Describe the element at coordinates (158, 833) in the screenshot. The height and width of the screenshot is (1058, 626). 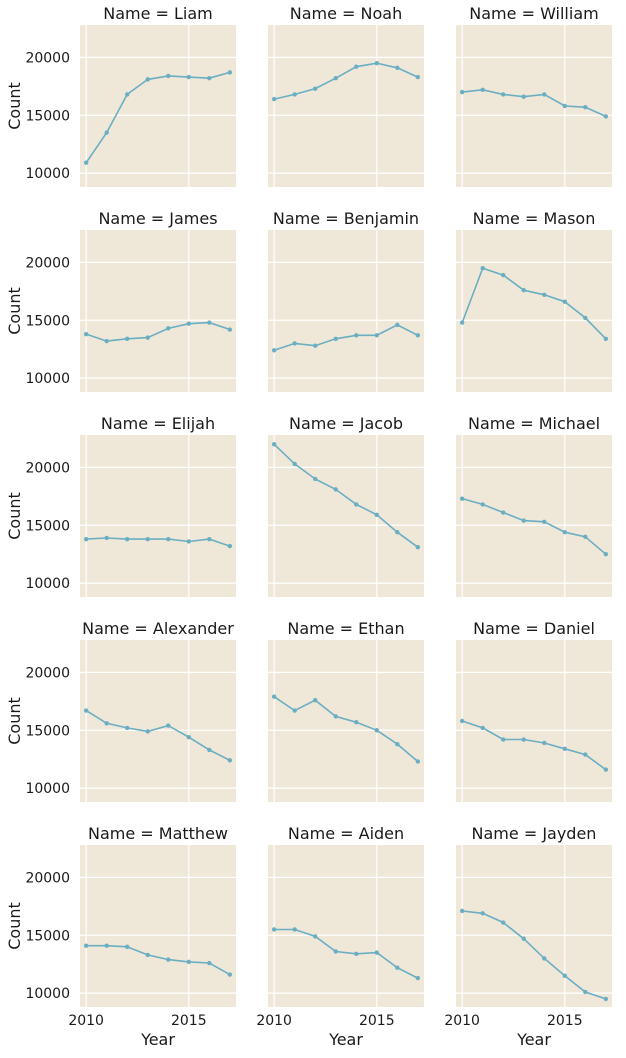
I see `facet-title: Name = Matthew` at that location.